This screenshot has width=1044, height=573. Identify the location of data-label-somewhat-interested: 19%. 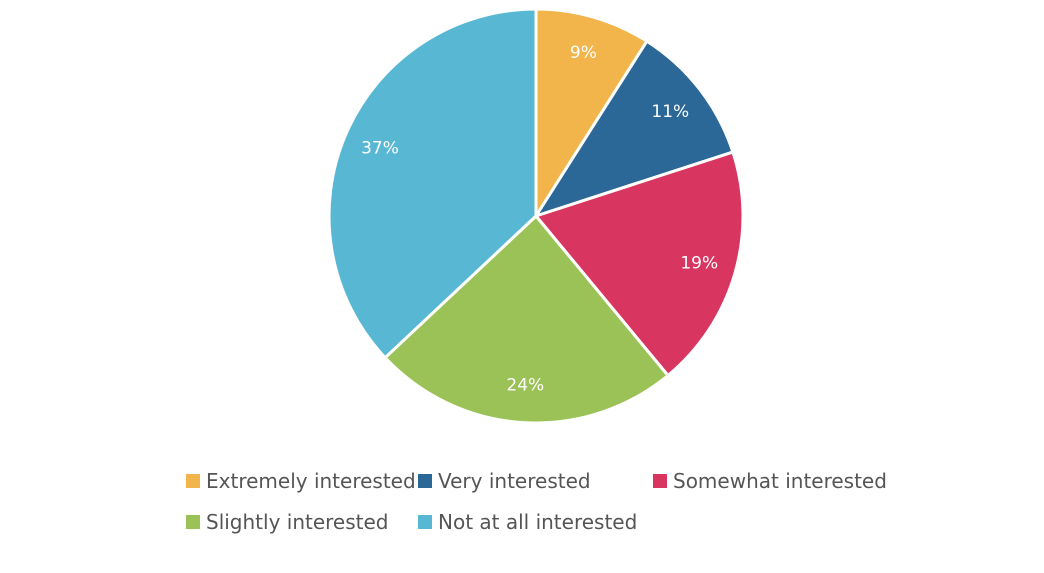
(699, 263).